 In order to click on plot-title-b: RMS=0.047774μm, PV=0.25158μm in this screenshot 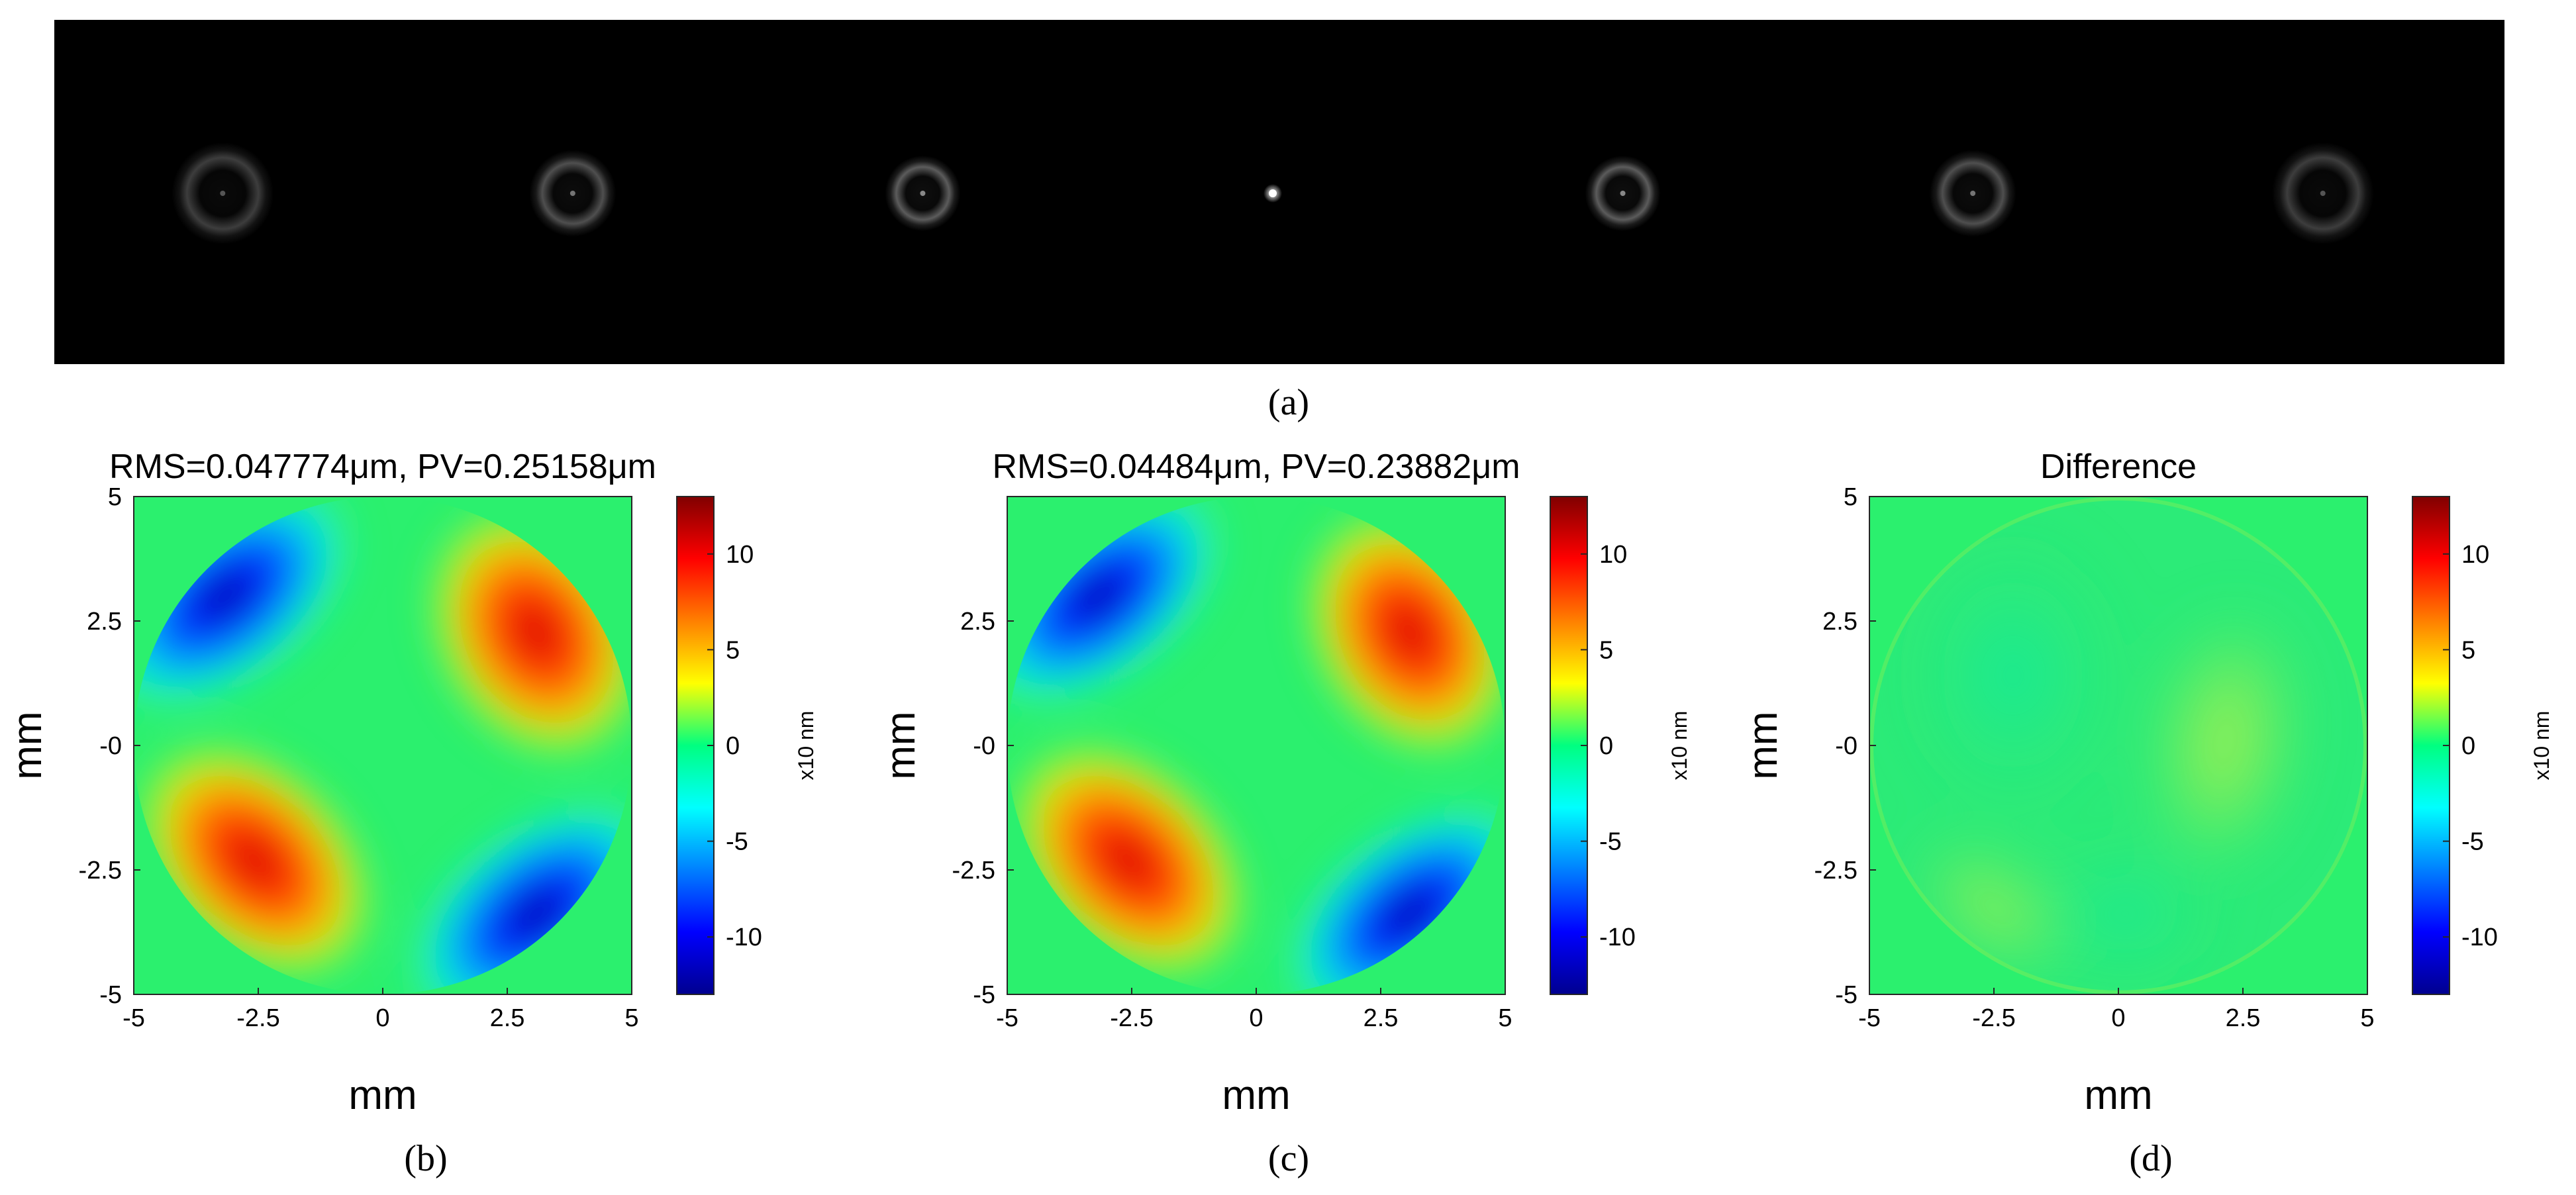, I will do `click(382, 467)`.